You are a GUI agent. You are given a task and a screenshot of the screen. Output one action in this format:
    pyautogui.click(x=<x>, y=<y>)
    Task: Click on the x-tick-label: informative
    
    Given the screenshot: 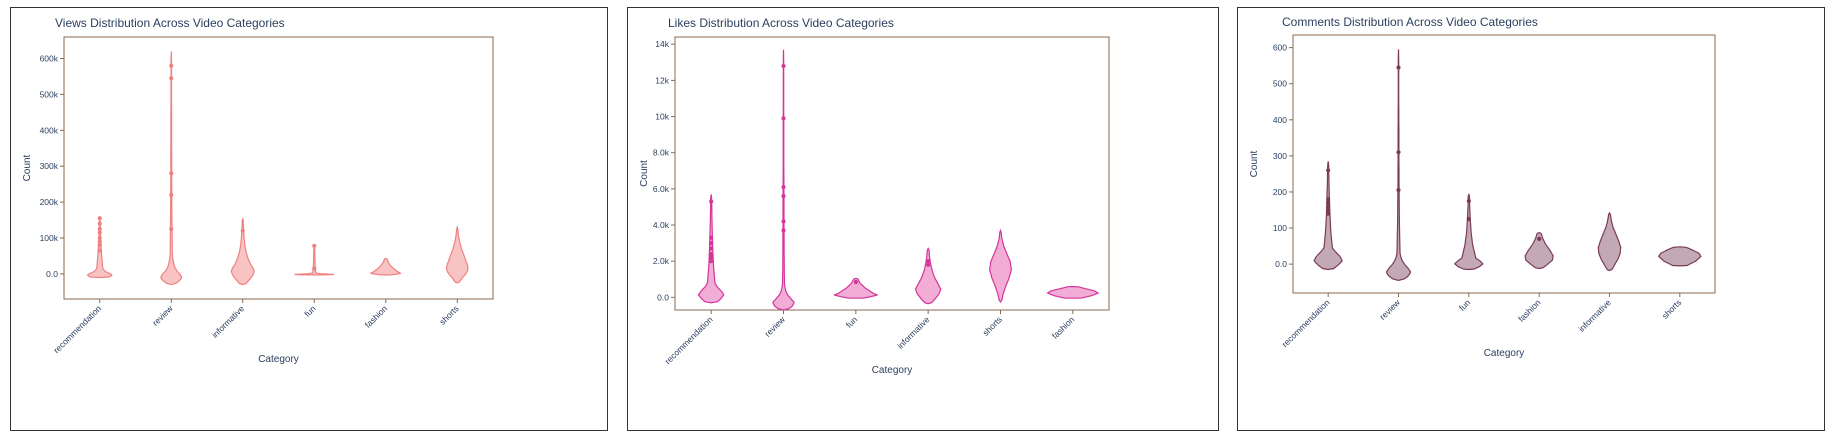 What is the action you would take?
    pyautogui.click(x=913, y=332)
    